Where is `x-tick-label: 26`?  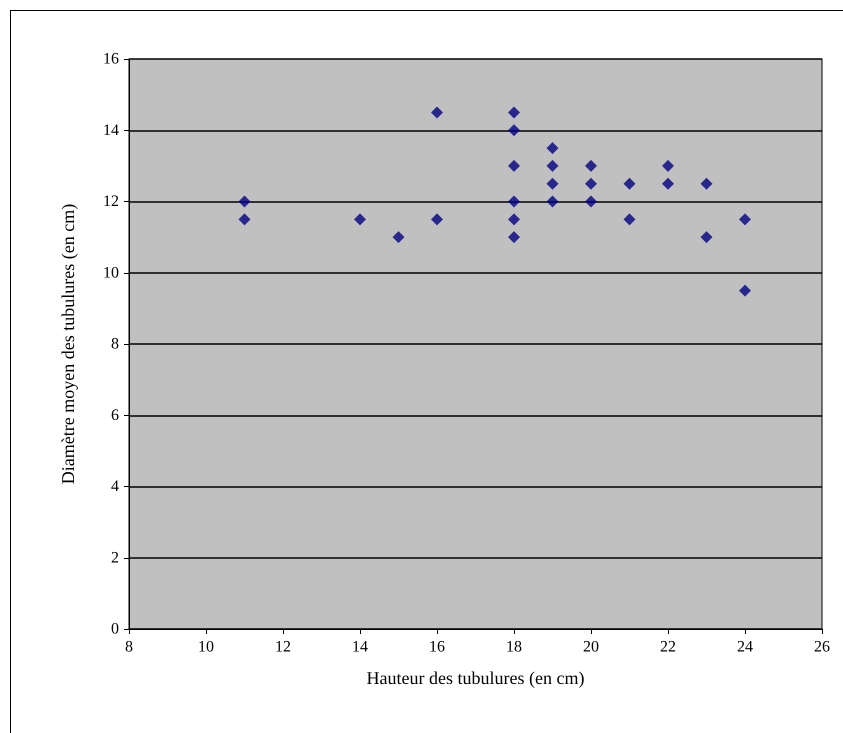
x-tick-label: 26 is located at coordinates (822, 647).